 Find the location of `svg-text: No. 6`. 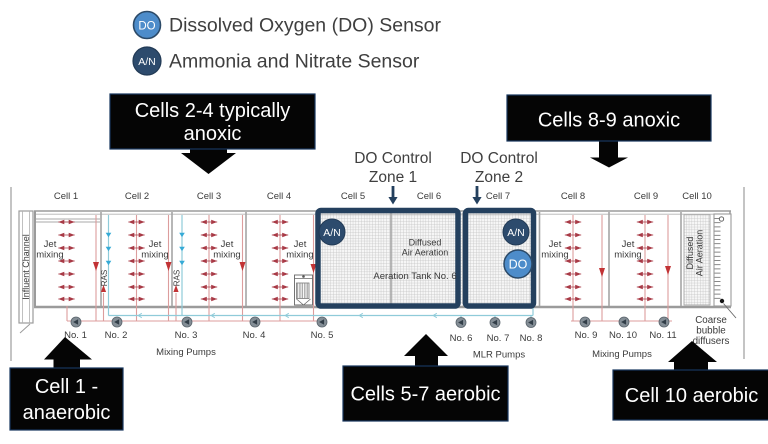

svg-text: No. 6 is located at coordinates (461, 338).